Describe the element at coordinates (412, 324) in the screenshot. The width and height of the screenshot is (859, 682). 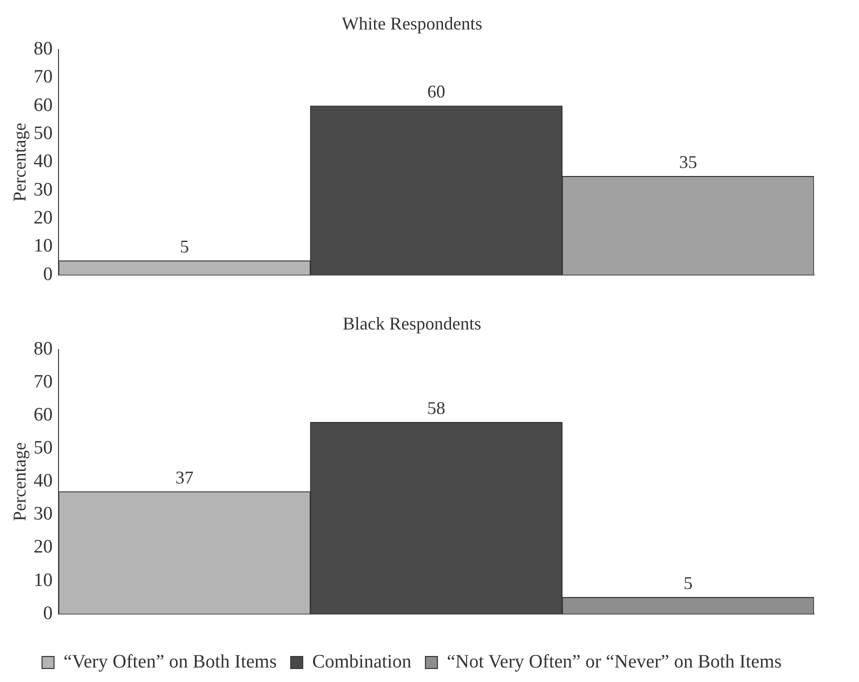
I see `chart-title: Black Respondents` at that location.